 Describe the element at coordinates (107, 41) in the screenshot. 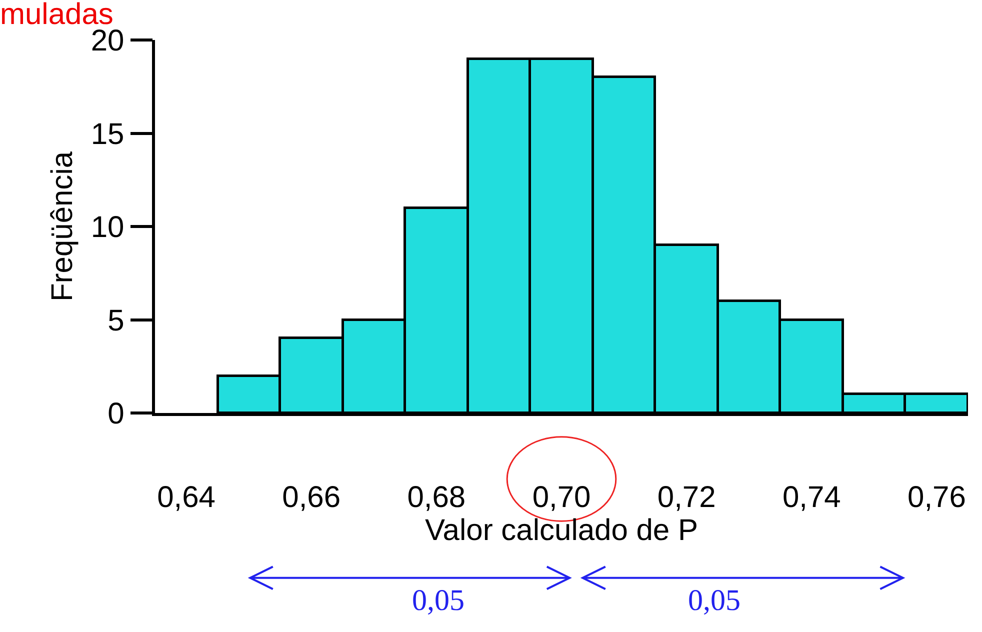

I see `y-tick-label: 20` at that location.